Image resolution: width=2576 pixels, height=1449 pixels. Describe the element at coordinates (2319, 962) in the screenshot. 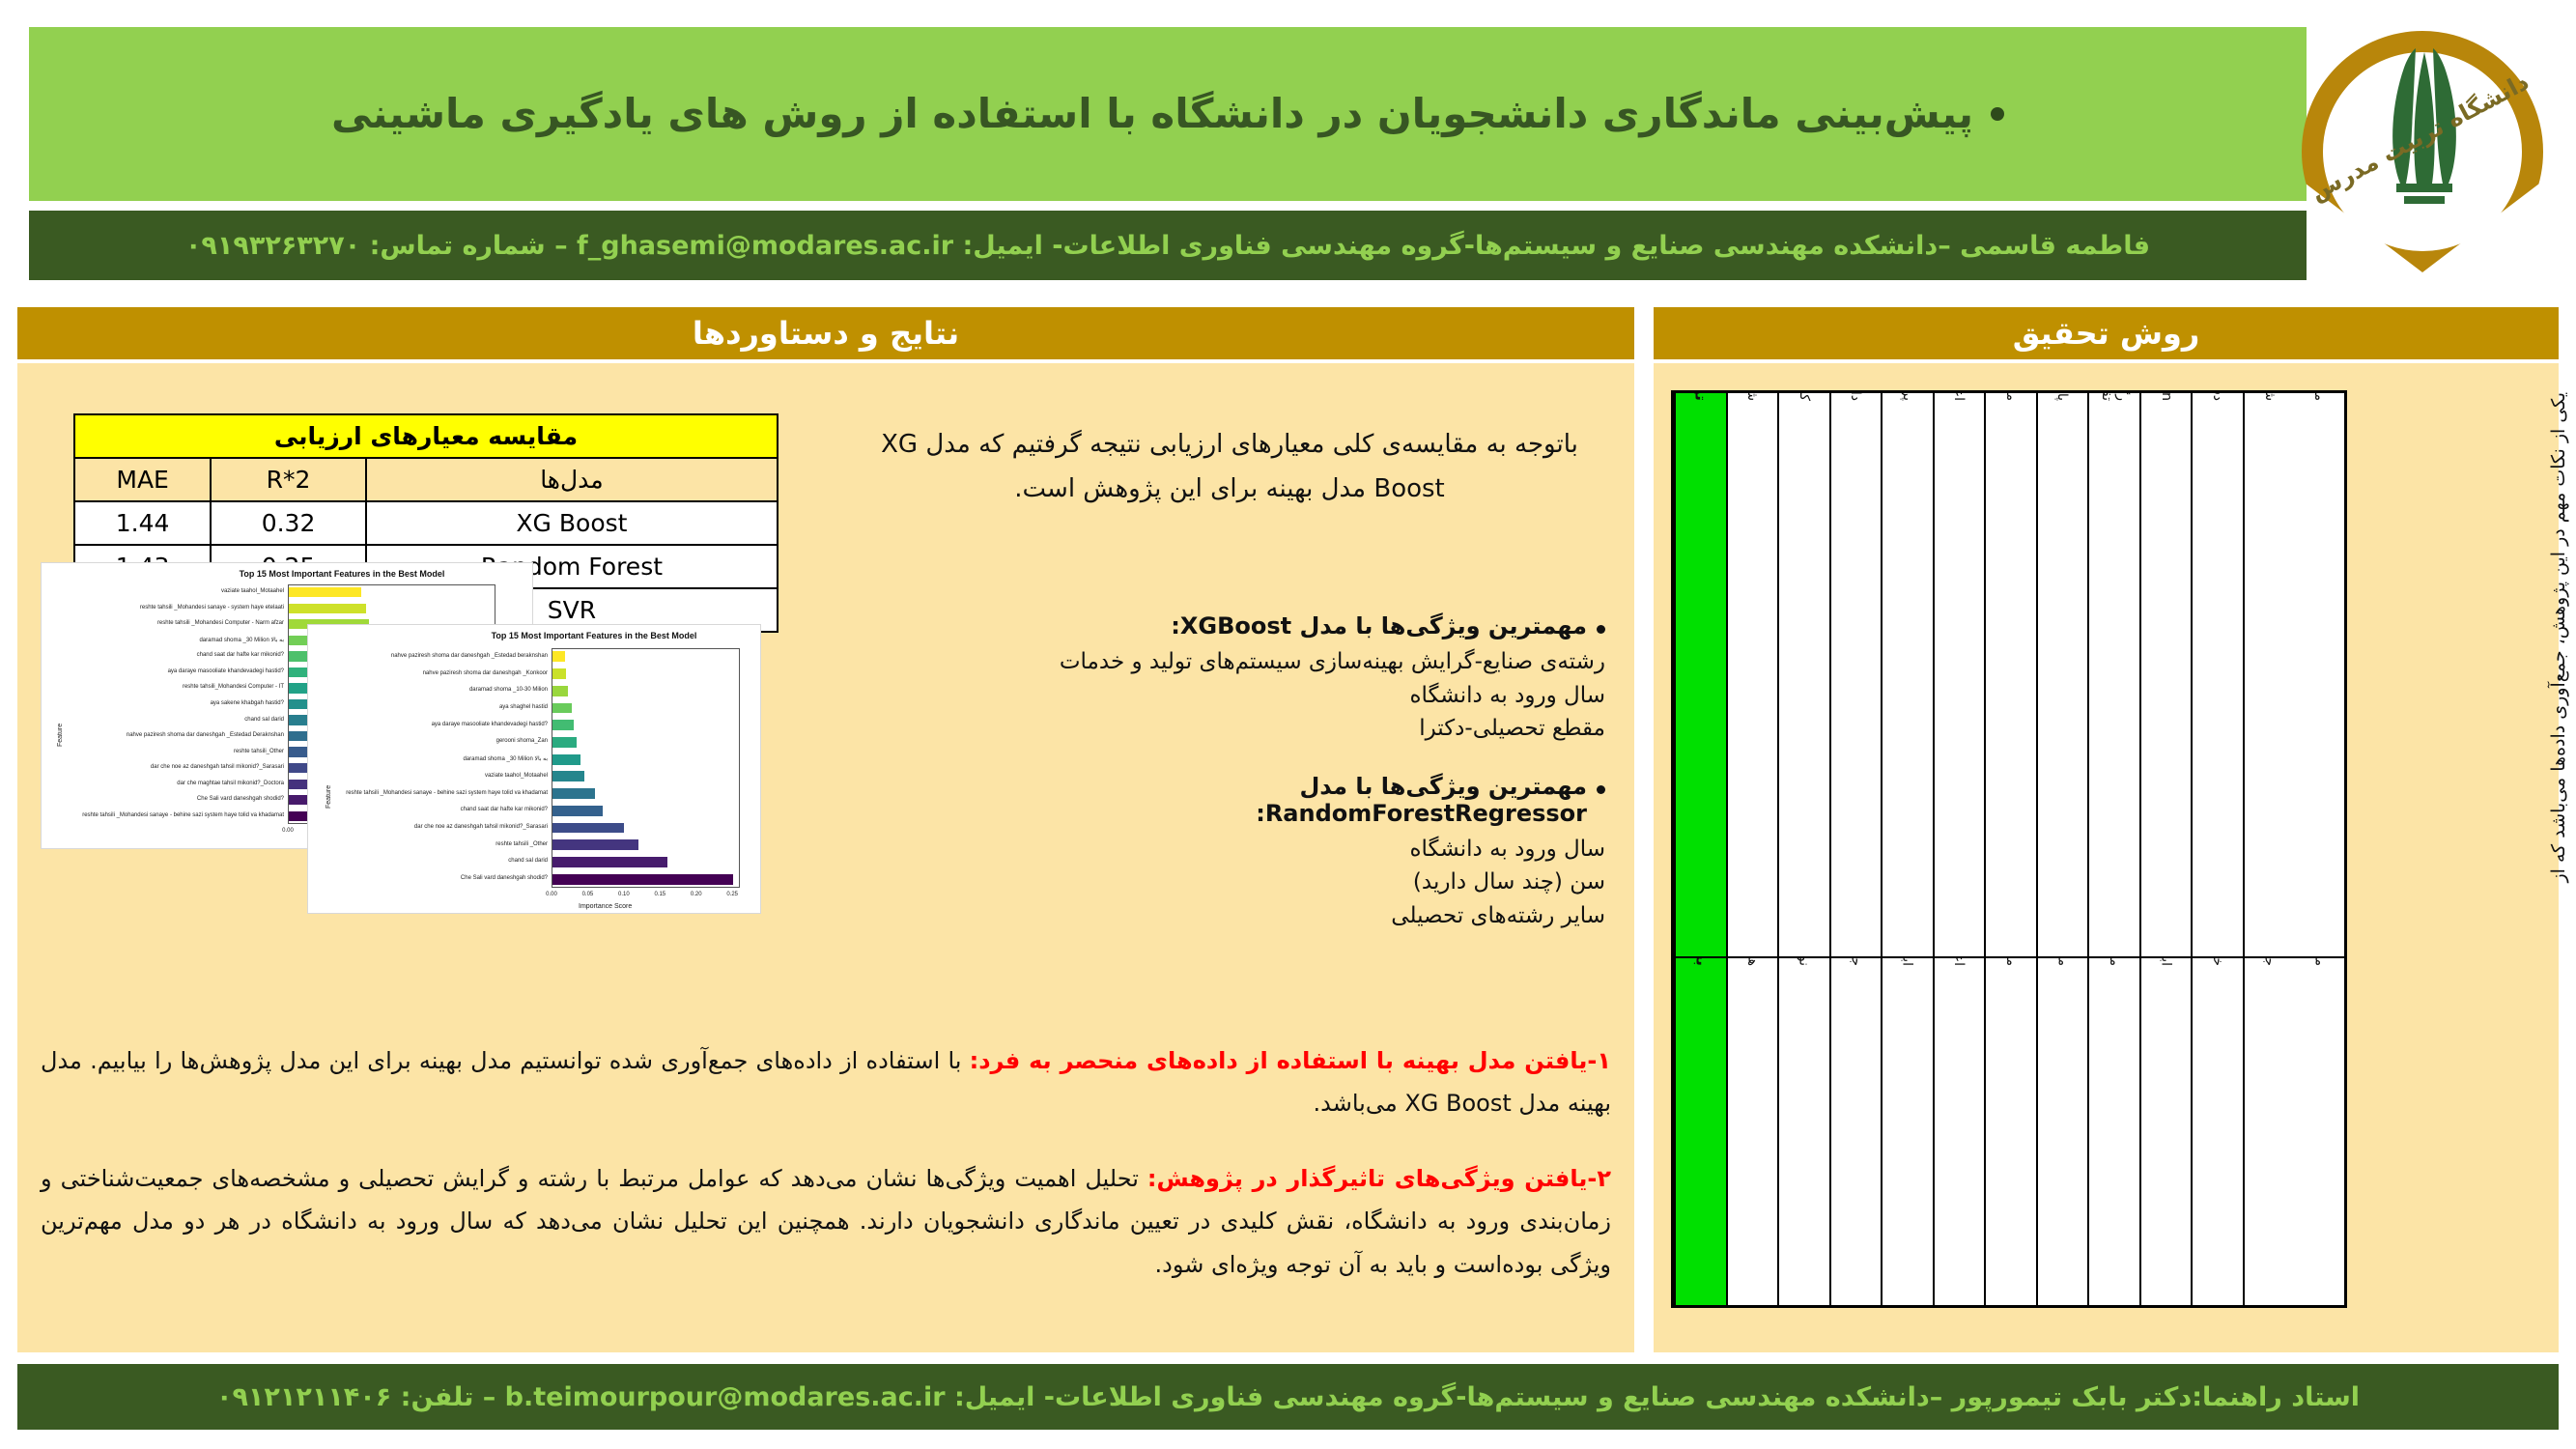

I see `method-col-body-text: محدودیت‌های تحقیق` at that location.